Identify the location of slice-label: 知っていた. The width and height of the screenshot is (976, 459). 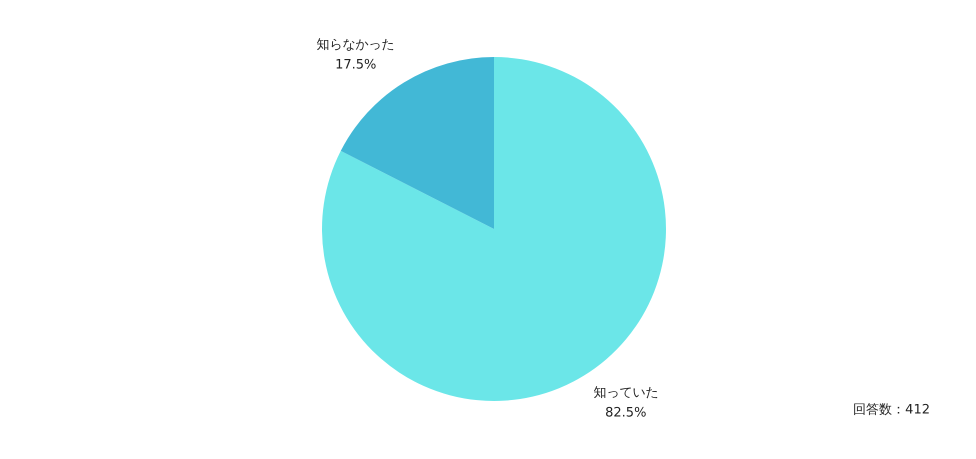
(625, 392).